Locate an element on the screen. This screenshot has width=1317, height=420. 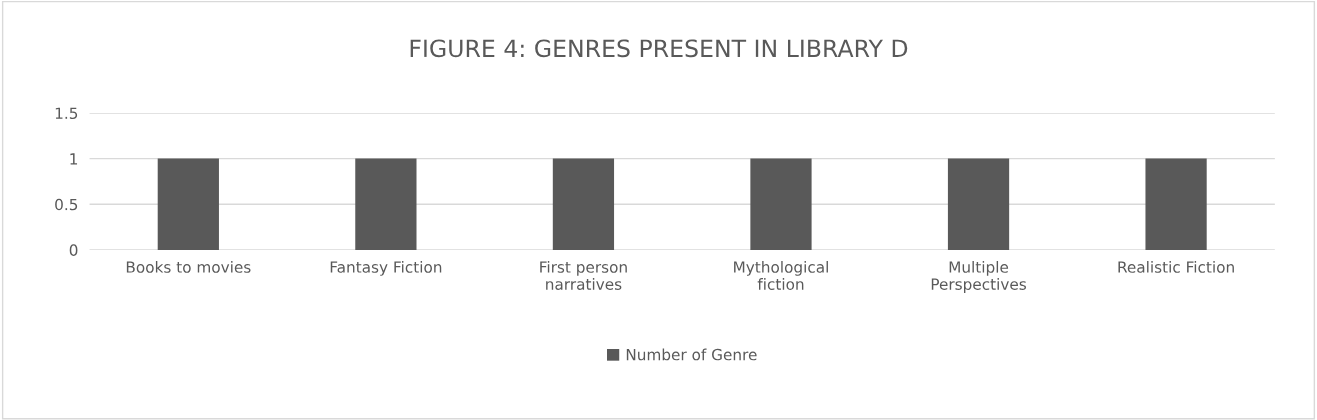
y-tick-label: 1.5 is located at coordinates (66, 113).